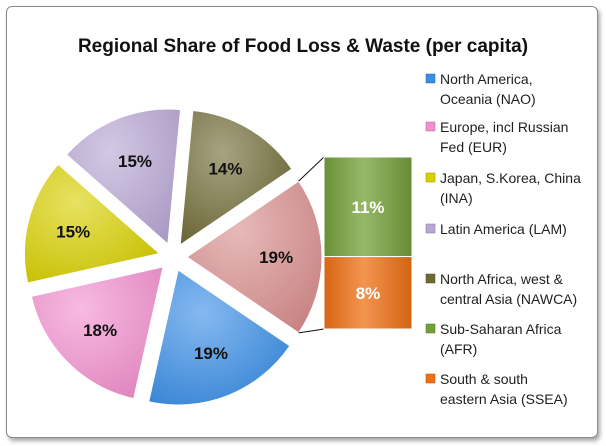 The width and height of the screenshot is (606, 446). What do you see at coordinates (430, 177) in the screenshot?
I see `legend-entry-2-swatch` at bounding box center [430, 177].